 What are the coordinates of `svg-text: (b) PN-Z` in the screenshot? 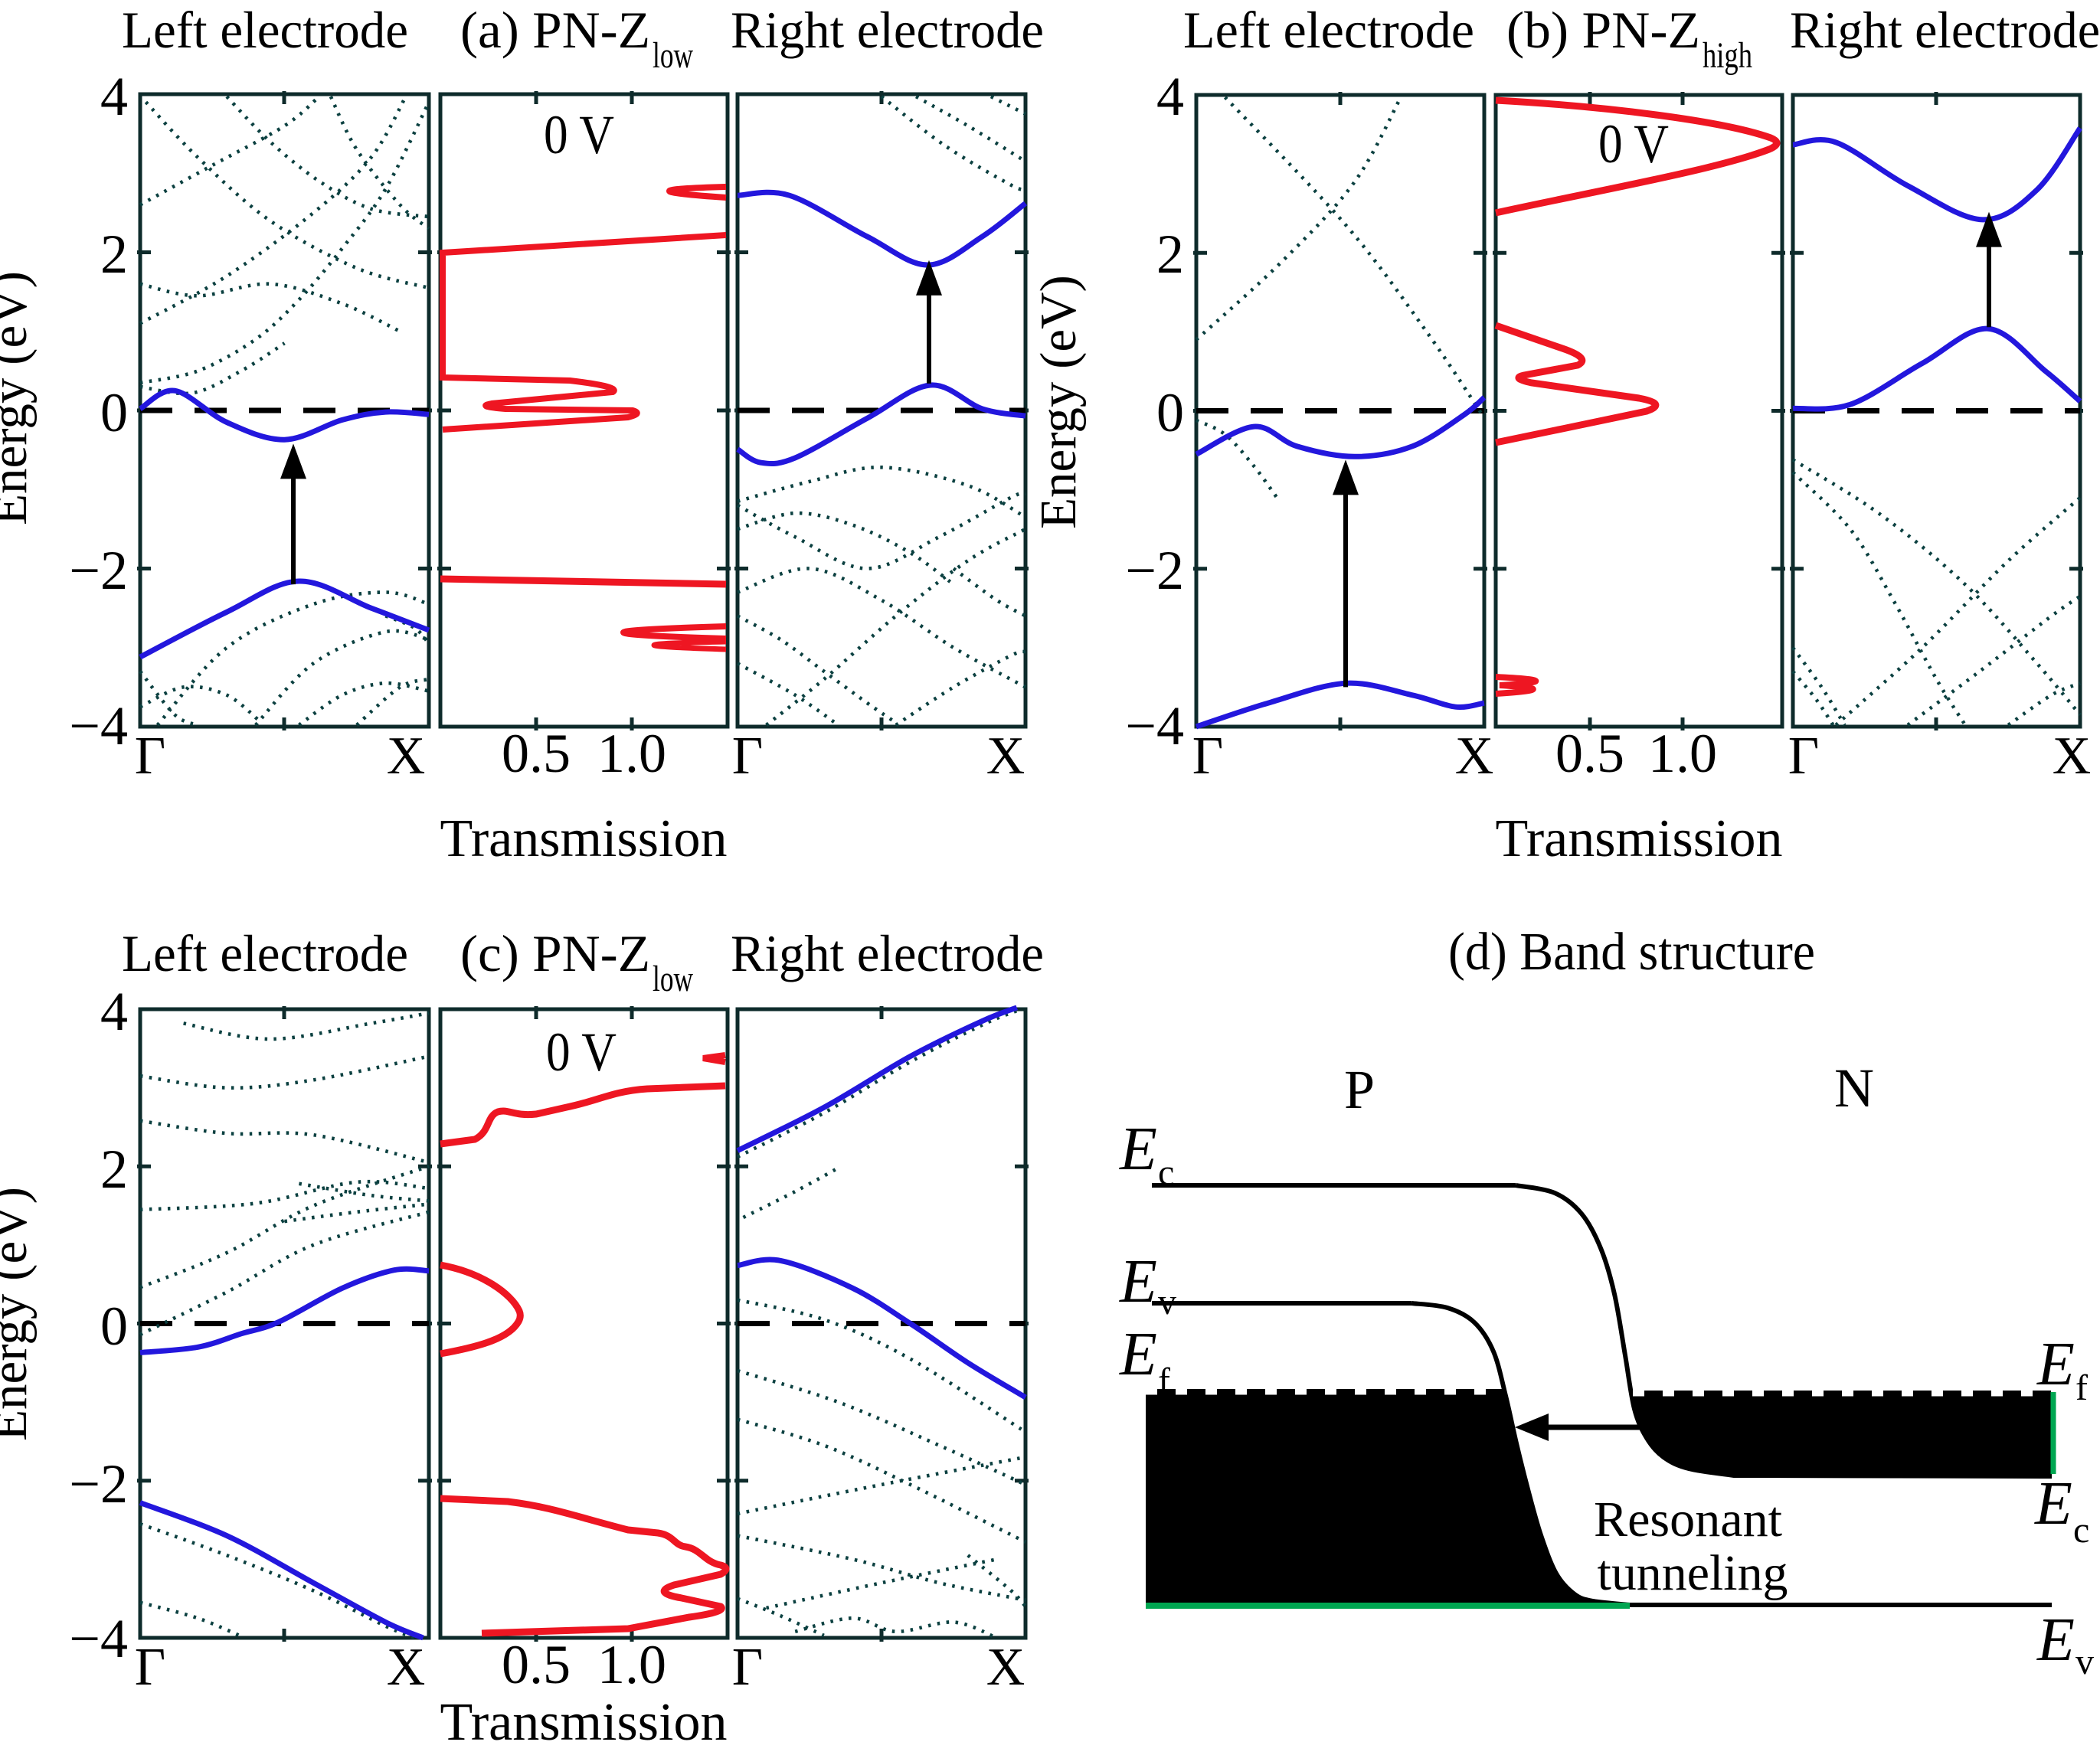 It's located at (1603, 30).